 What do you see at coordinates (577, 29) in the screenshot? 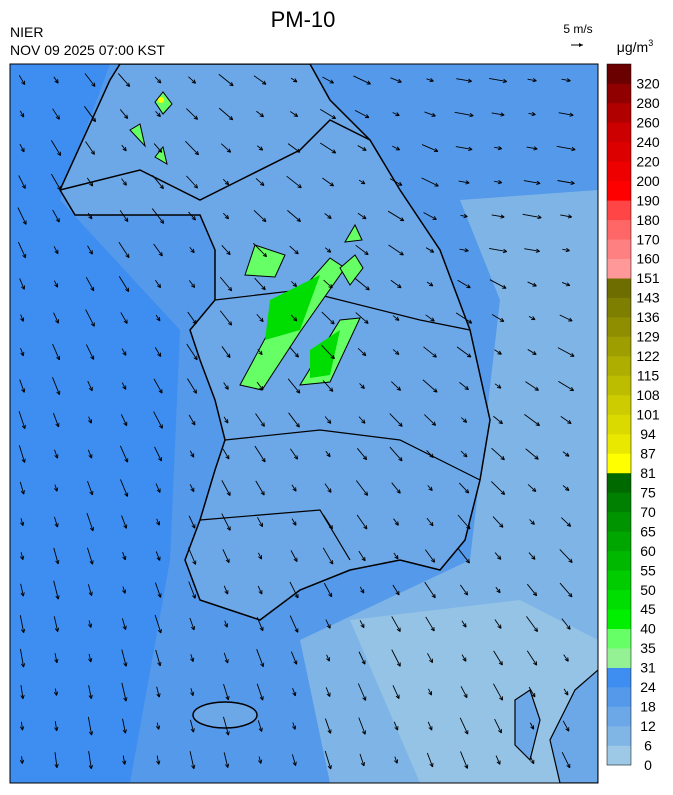
I see `wind-scale-label: 5 m/s` at bounding box center [577, 29].